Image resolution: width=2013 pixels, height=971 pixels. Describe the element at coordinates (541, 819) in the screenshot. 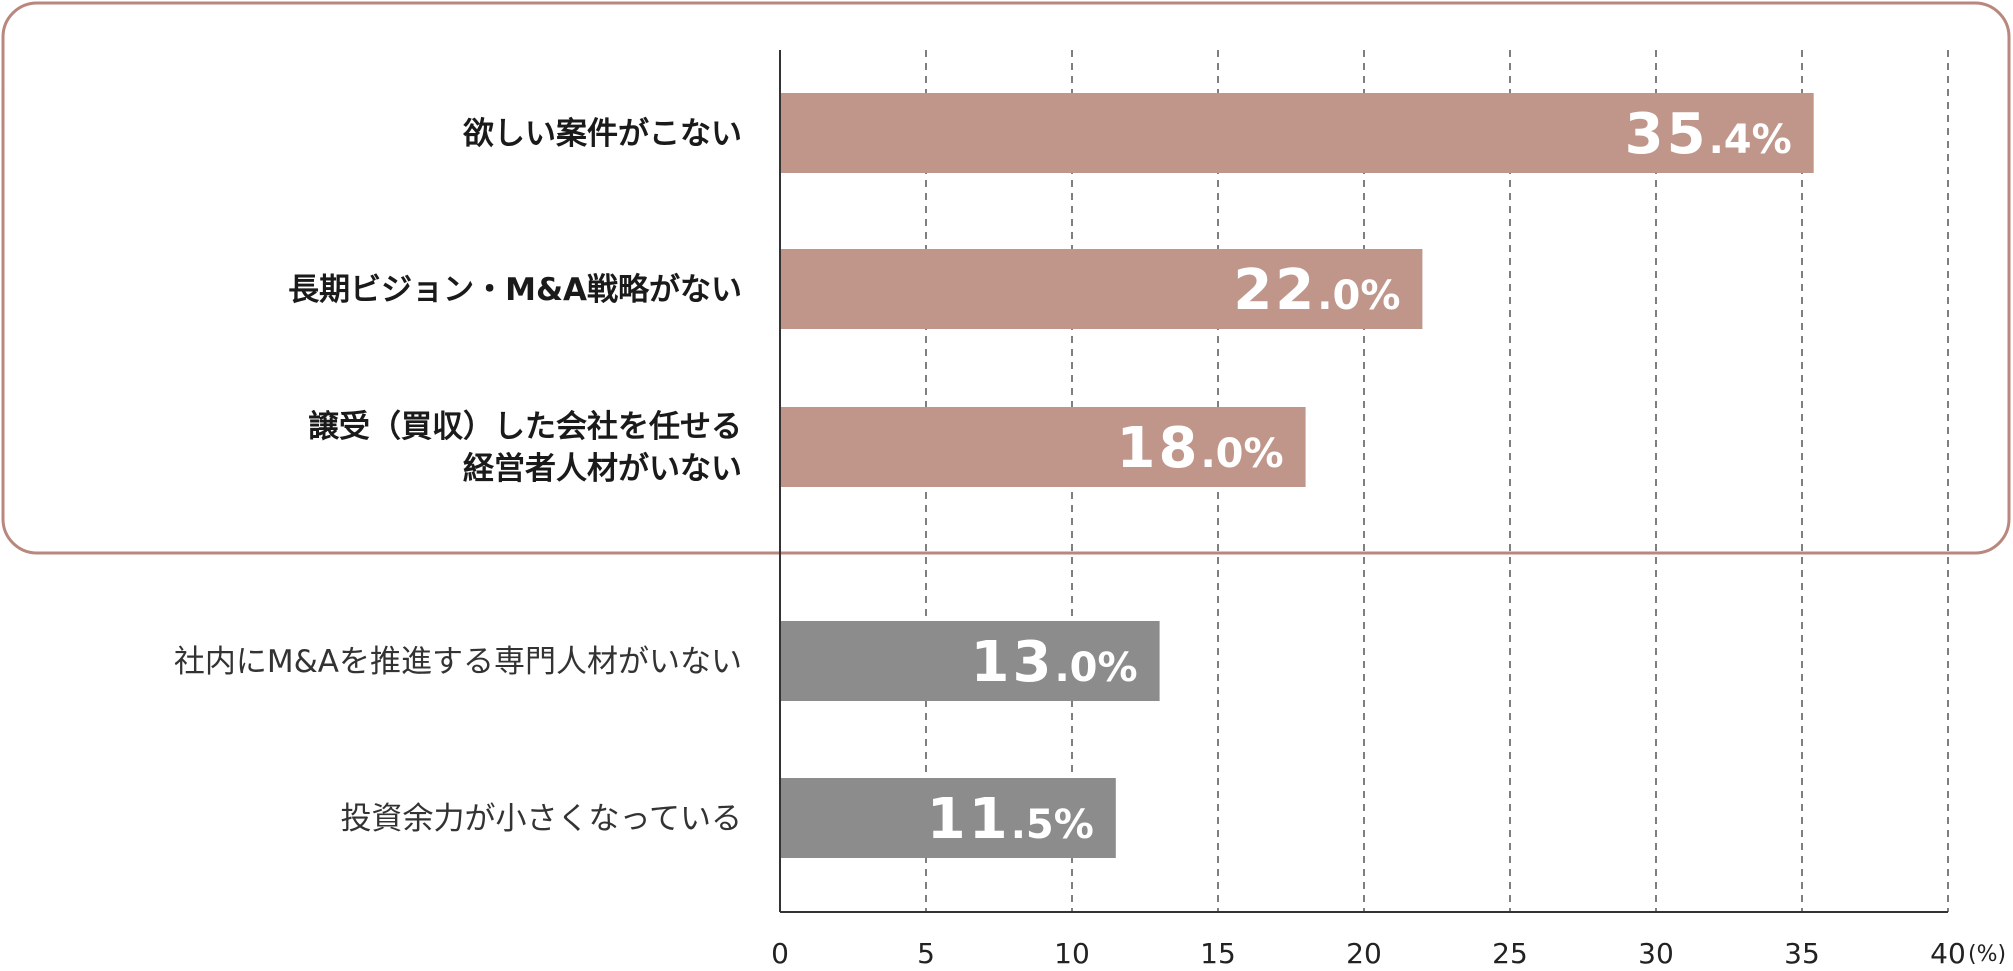

I see `category-label-4: 投資余力が小さくなっている` at that location.